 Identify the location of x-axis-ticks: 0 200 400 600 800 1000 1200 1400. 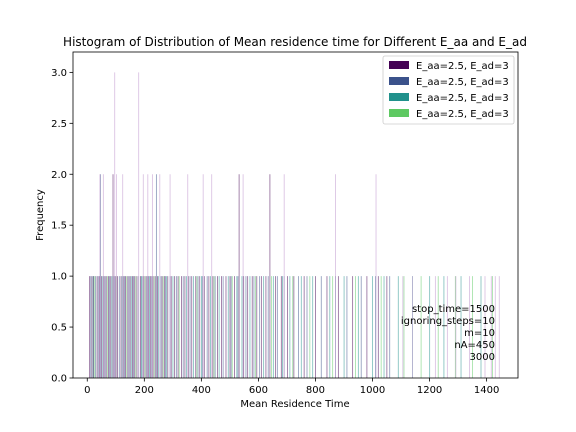
(291, 387).